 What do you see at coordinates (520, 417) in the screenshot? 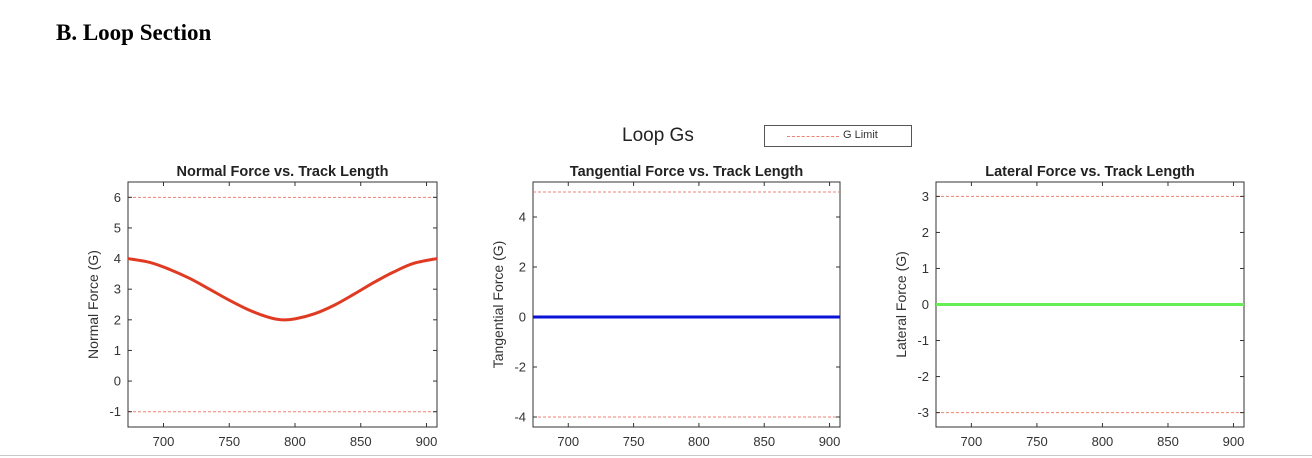
I see `tangential-y-tick-label: -4` at bounding box center [520, 417].